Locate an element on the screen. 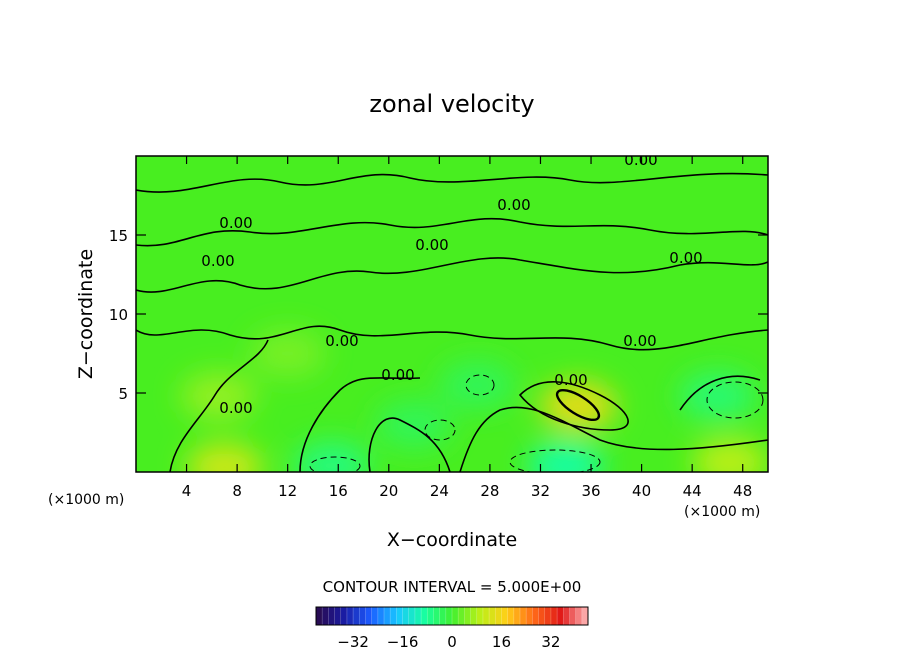 This screenshot has height=654, width=904. y-axis-label: Z−coordinate is located at coordinates (86, 314).